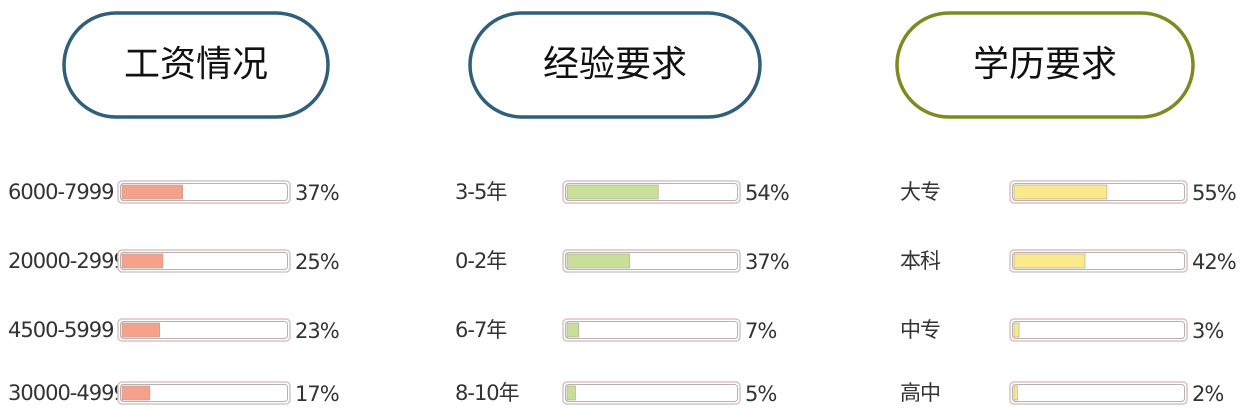 This screenshot has height=417, width=1240. I want to click on category-label: 大专, so click(920, 192).